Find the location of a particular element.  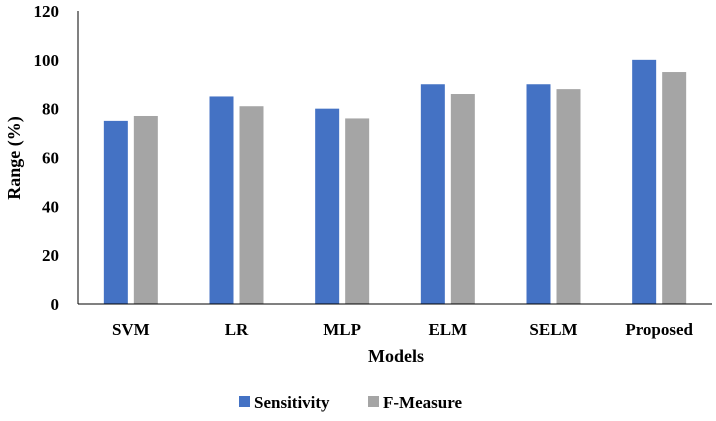

bar-f-measure-proposed is located at coordinates (674, 188).